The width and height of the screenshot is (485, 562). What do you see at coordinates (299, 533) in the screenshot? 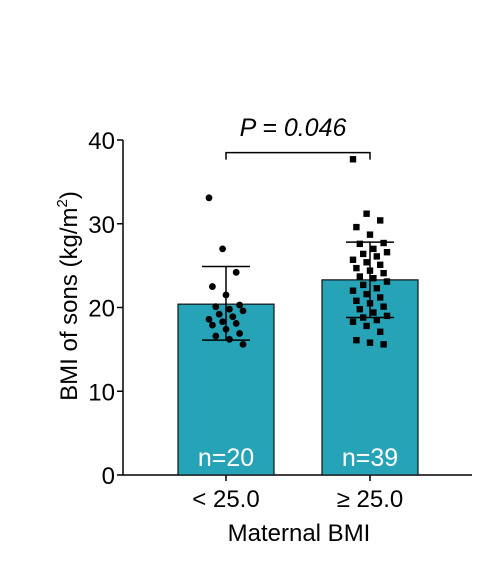
I see `x-axis-label: Maternal BMI` at bounding box center [299, 533].